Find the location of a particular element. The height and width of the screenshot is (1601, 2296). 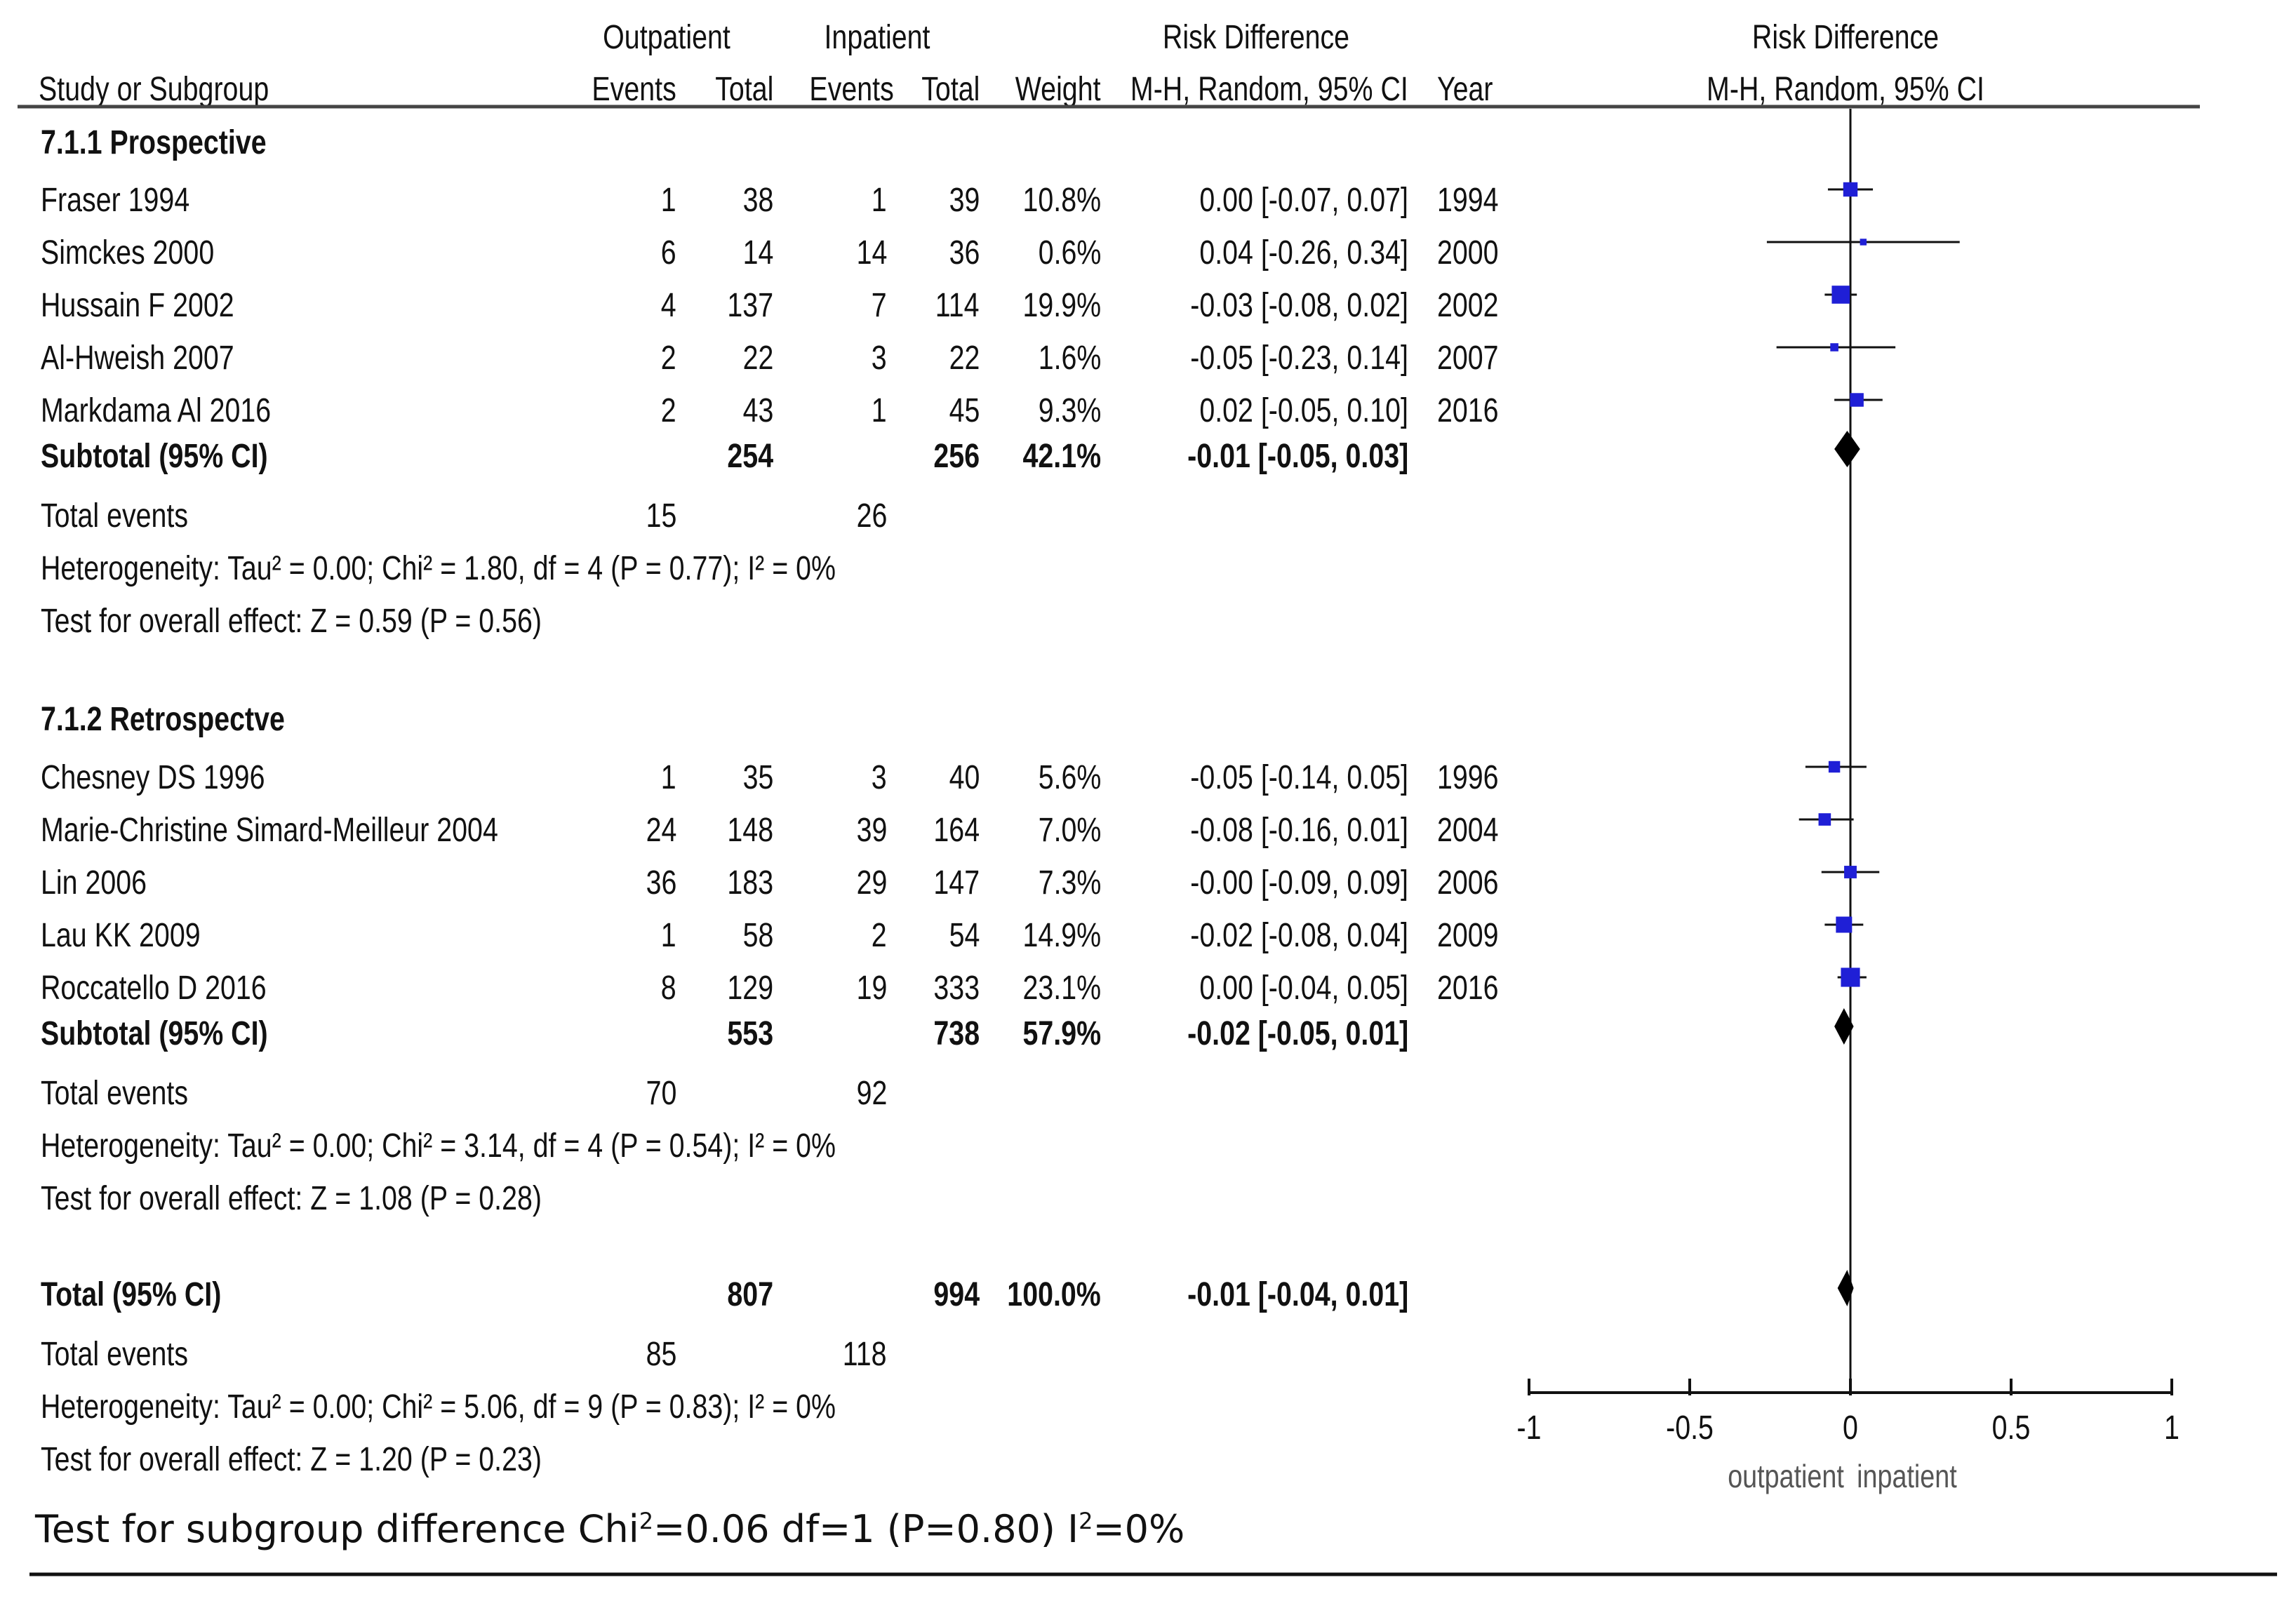

total2-cell: 39 is located at coordinates (964, 200).